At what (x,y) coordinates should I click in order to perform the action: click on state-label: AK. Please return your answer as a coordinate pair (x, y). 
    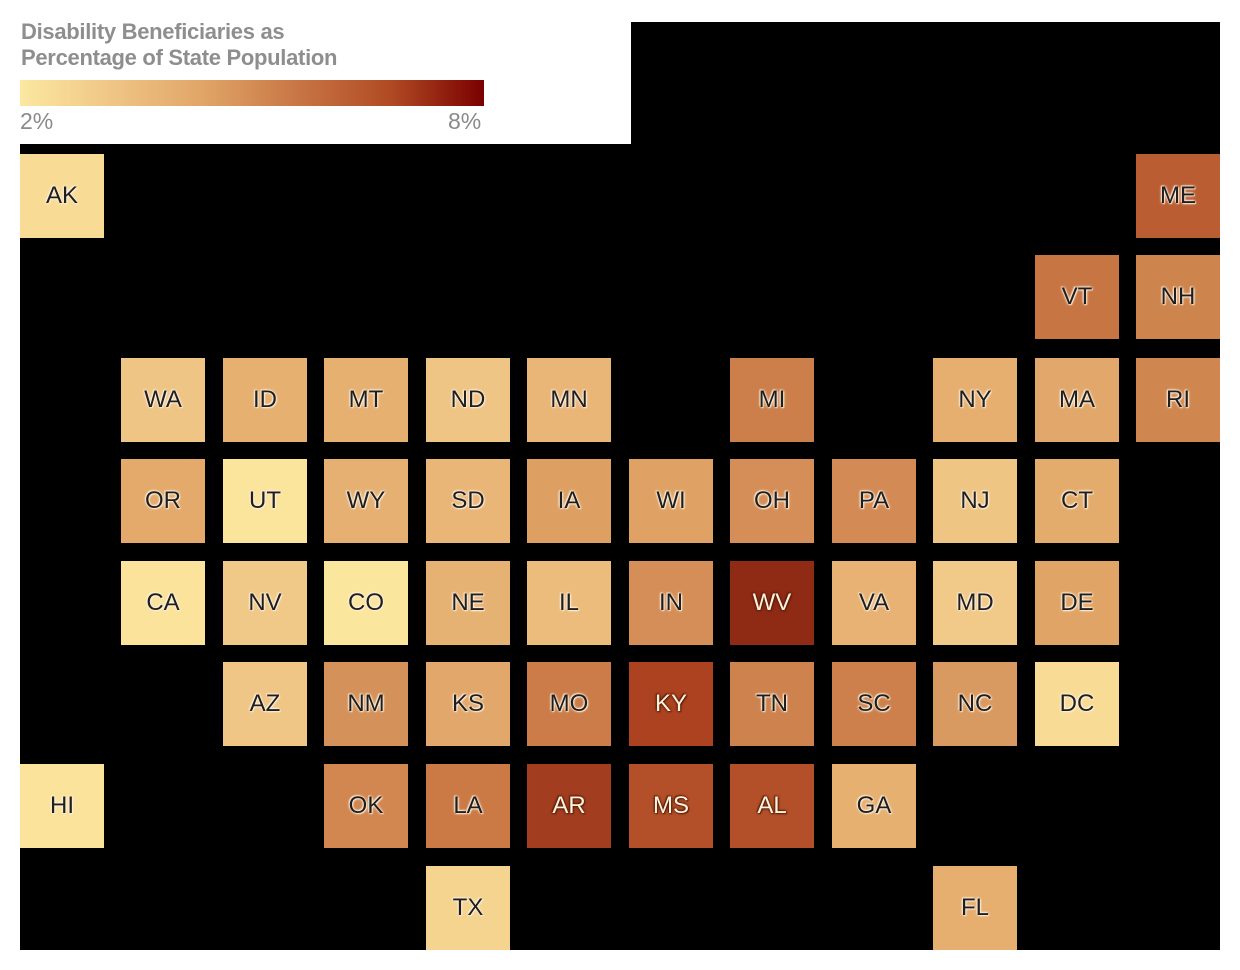
    Looking at the image, I should click on (61, 195).